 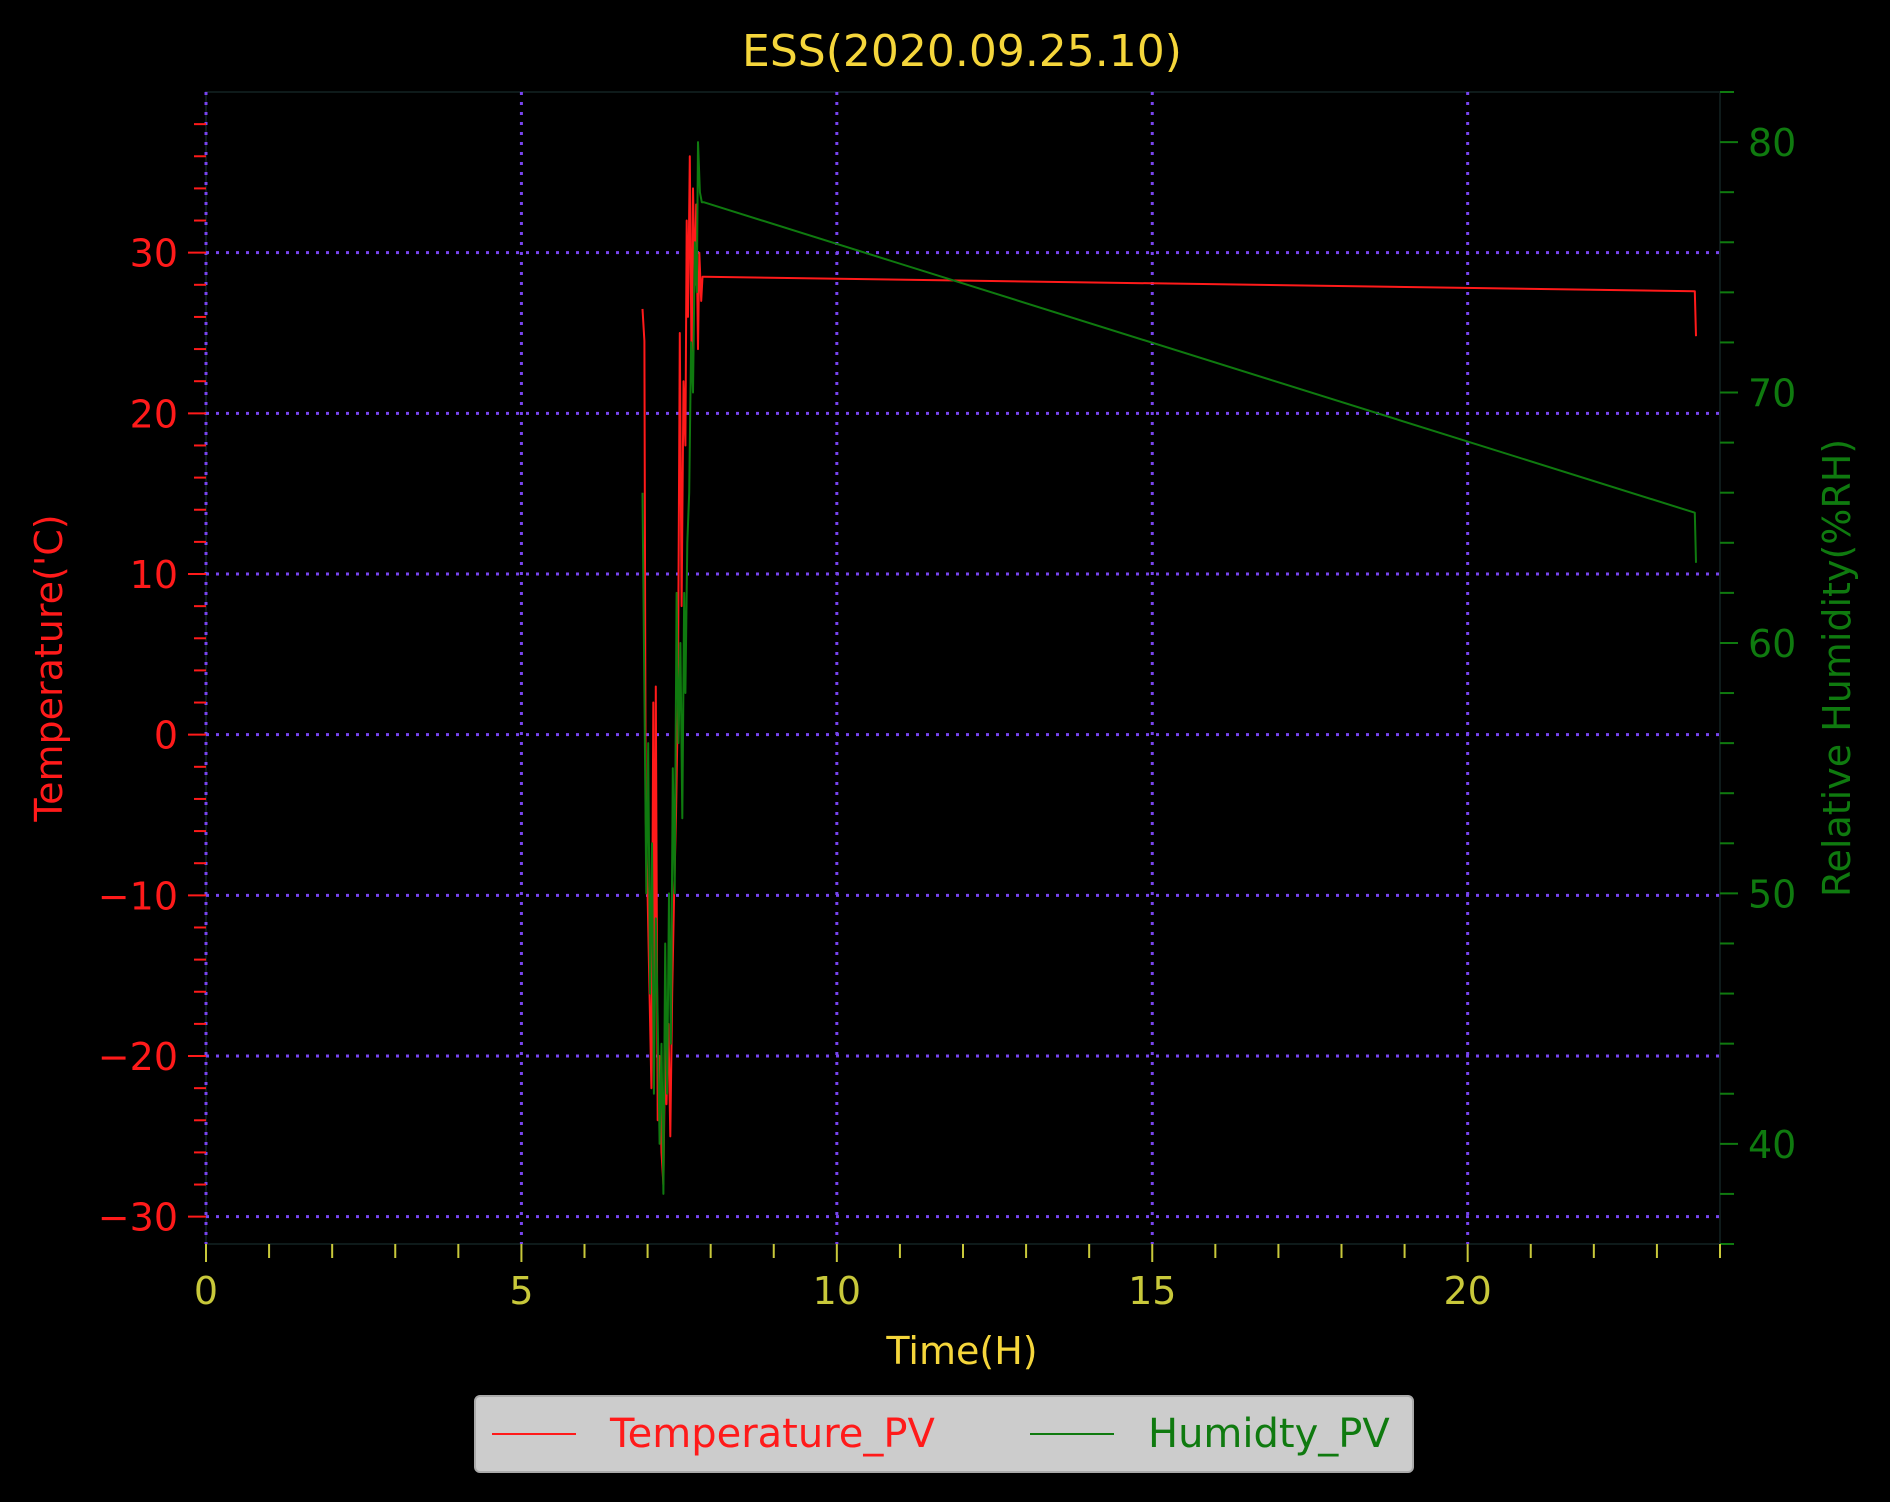 What do you see at coordinates (154, 254) in the screenshot?
I see `left-tick-label: 30` at bounding box center [154, 254].